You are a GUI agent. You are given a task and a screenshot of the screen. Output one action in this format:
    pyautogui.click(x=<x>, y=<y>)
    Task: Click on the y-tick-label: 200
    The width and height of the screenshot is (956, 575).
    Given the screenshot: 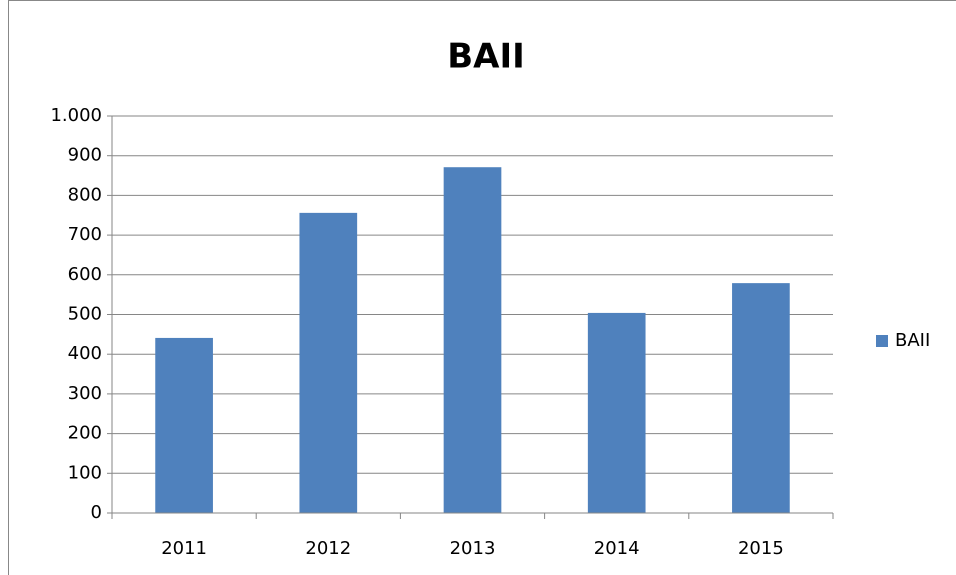 What is the action you would take?
    pyautogui.click(x=85, y=433)
    